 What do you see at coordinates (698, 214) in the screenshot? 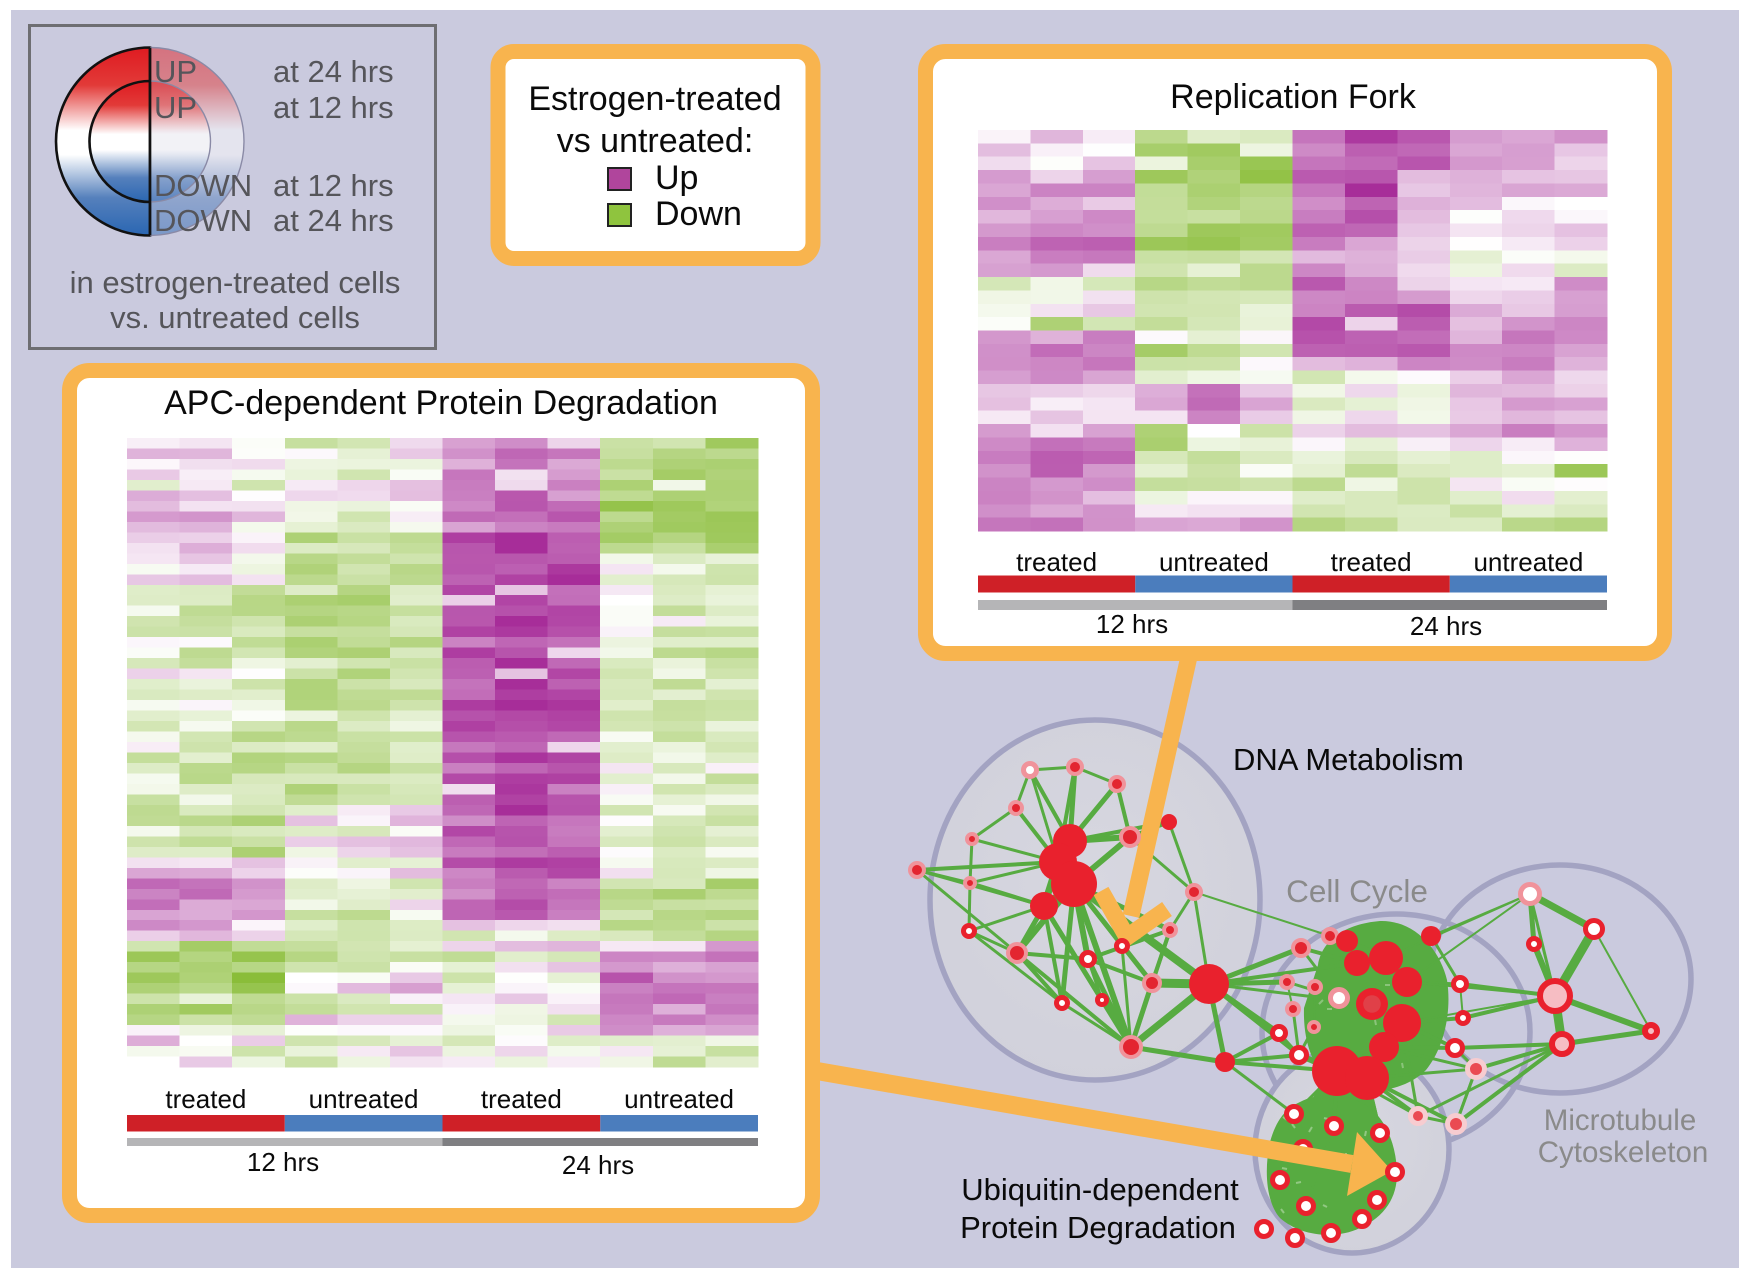
I see `svg-text: Down` at bounding box center [698, 214].